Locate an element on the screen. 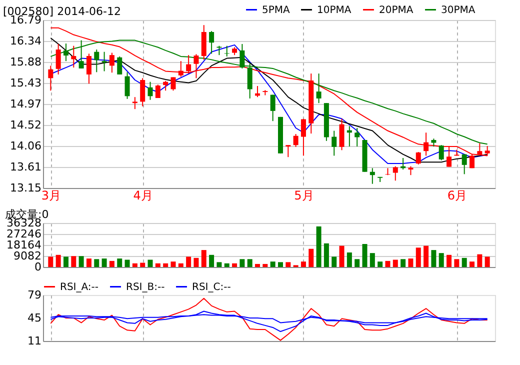 The width and height of the screenshot is (520, 365). text: RSI_A:-- is located at coordinates (79, 287).